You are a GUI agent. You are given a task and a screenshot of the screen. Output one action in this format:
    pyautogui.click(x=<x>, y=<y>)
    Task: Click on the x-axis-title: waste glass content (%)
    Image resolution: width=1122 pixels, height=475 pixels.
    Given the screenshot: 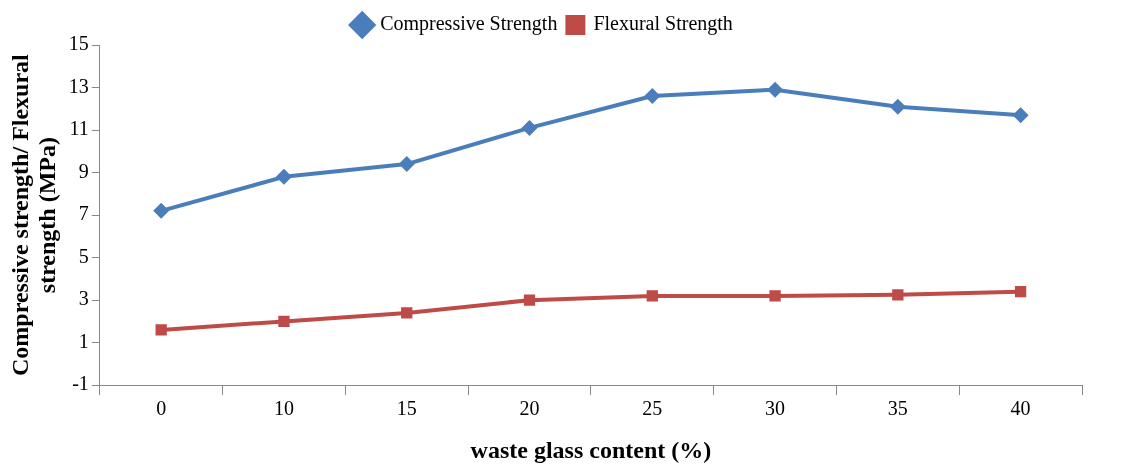 What is the action you would take?
    pyautogui.click(x=591, y=449)
    